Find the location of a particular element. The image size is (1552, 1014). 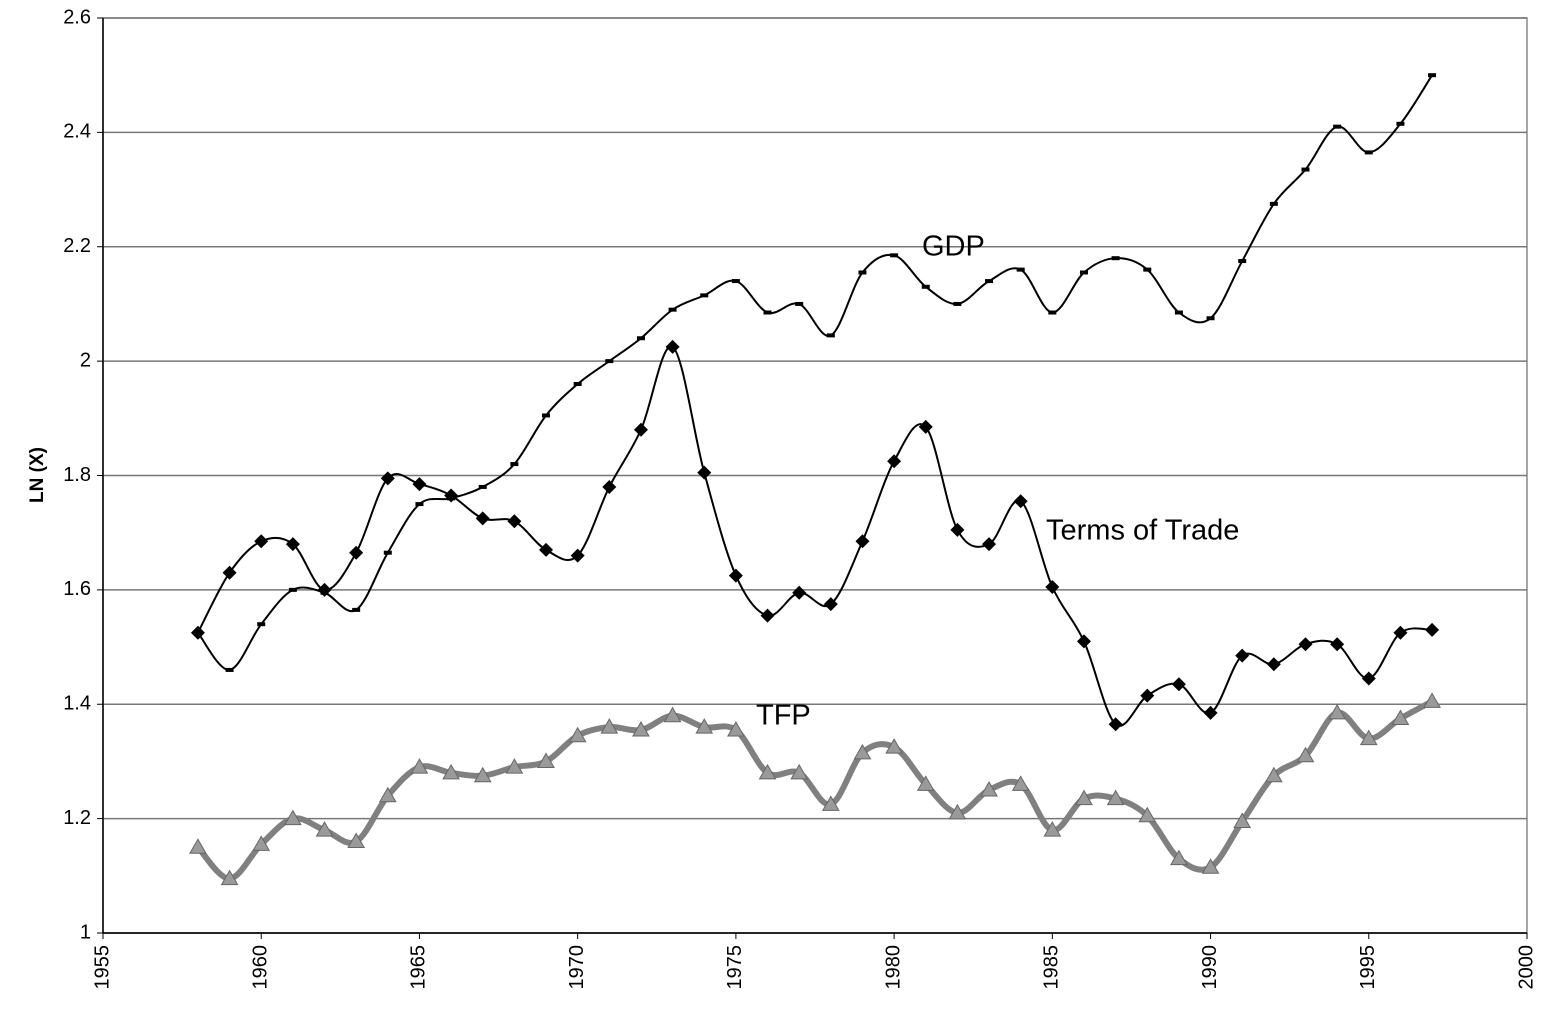

x-tick-label: 1990 is located at coordinates (1210, 967).